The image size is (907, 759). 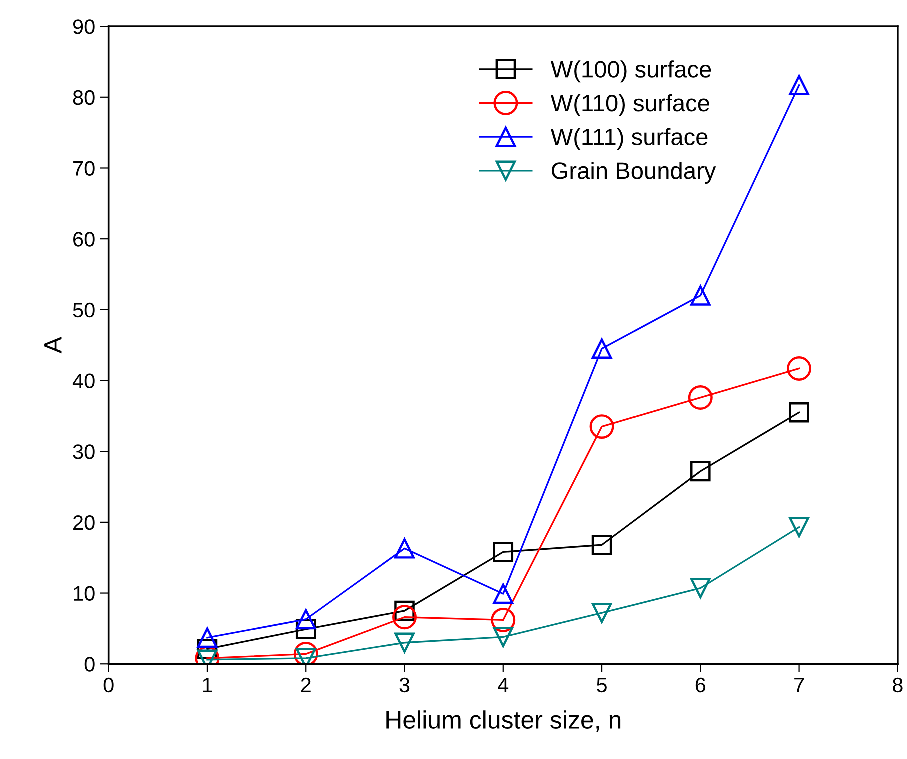 What do you see at coordinates (84, 522) in the screenshot?
I see `y-tick-label: 20` at bounding box center [84, 522].